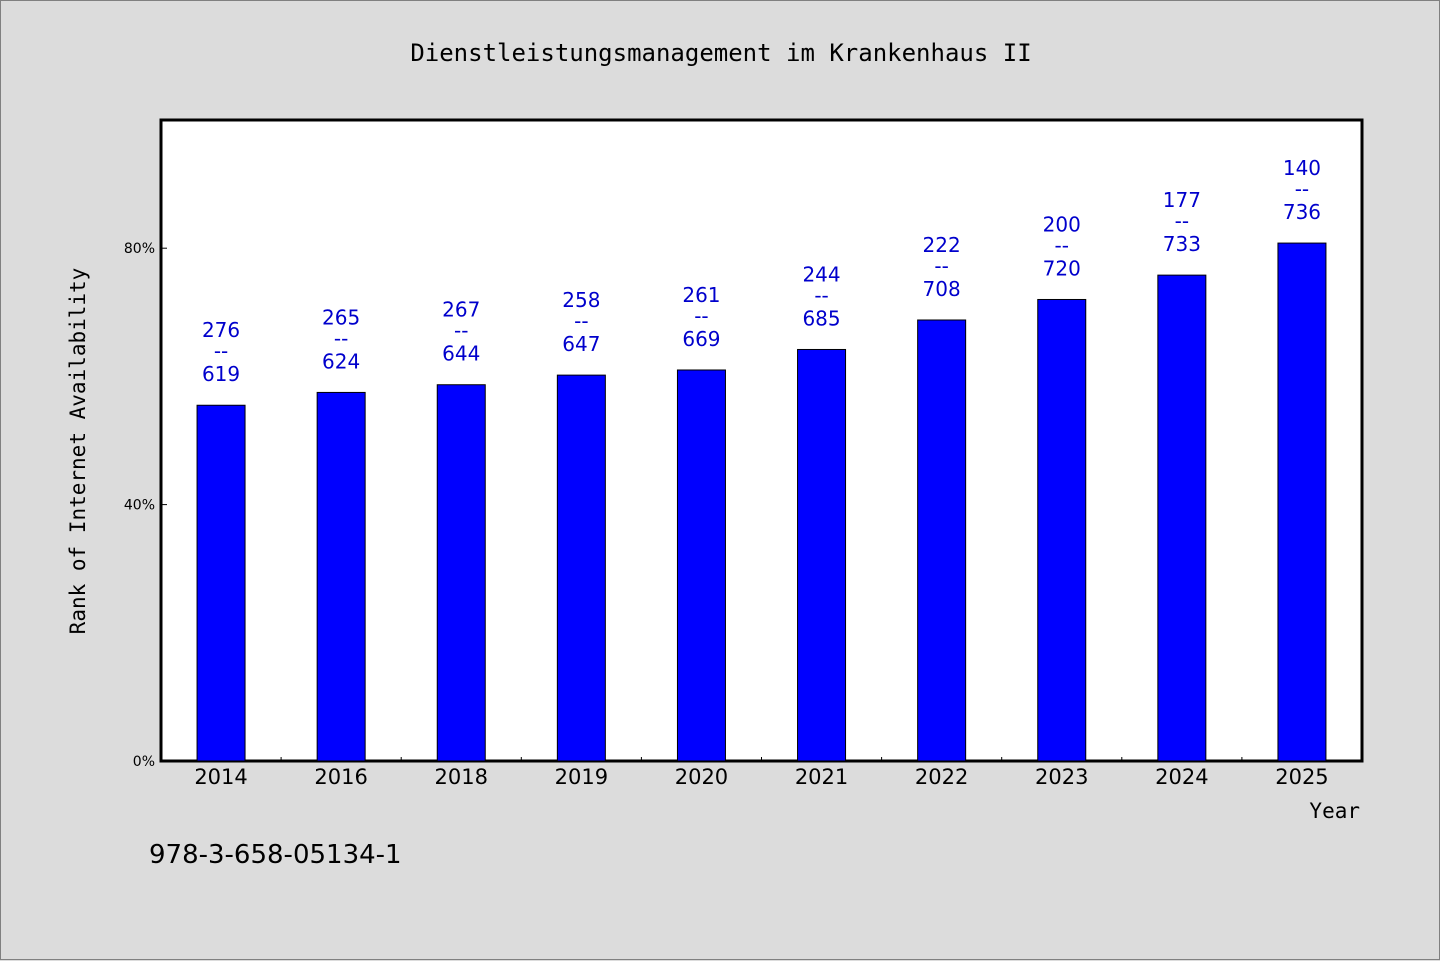 The height and width of the screenshot is (961, 1440). I want to click on bar-2023, so click(1062, 530).